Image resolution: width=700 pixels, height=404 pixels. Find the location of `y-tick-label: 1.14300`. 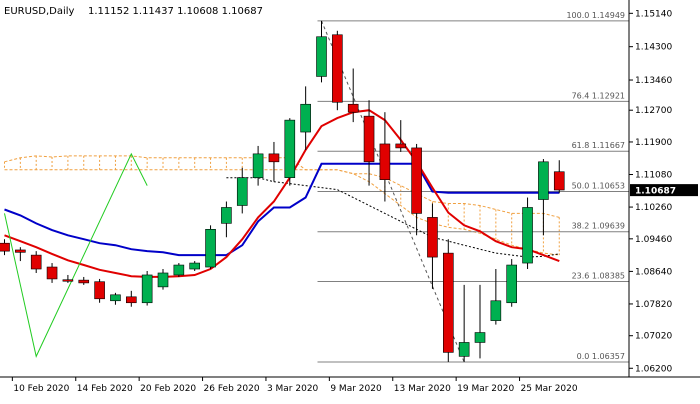

y-tick-label: 1.14300 is located at coordinates (653, 48).